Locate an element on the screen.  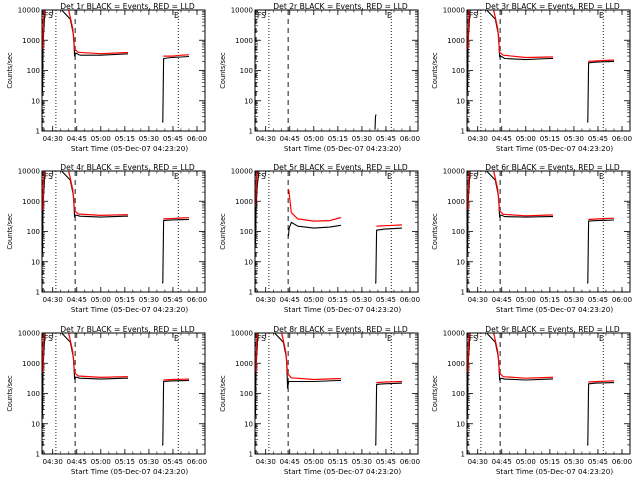
panel-title: Det 9r BLACK = Events, RED = LLD is located at coordinates (552, 329).